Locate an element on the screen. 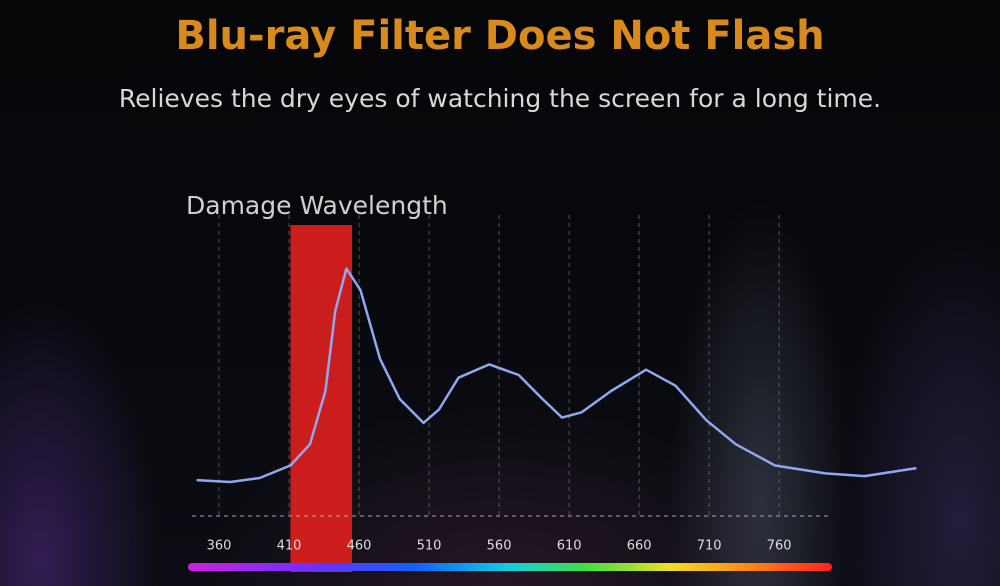 Image resolution: width=1000 pixels, height=586 pixels. y-label: Damage Wavelength is located at coordinates (317, 205).